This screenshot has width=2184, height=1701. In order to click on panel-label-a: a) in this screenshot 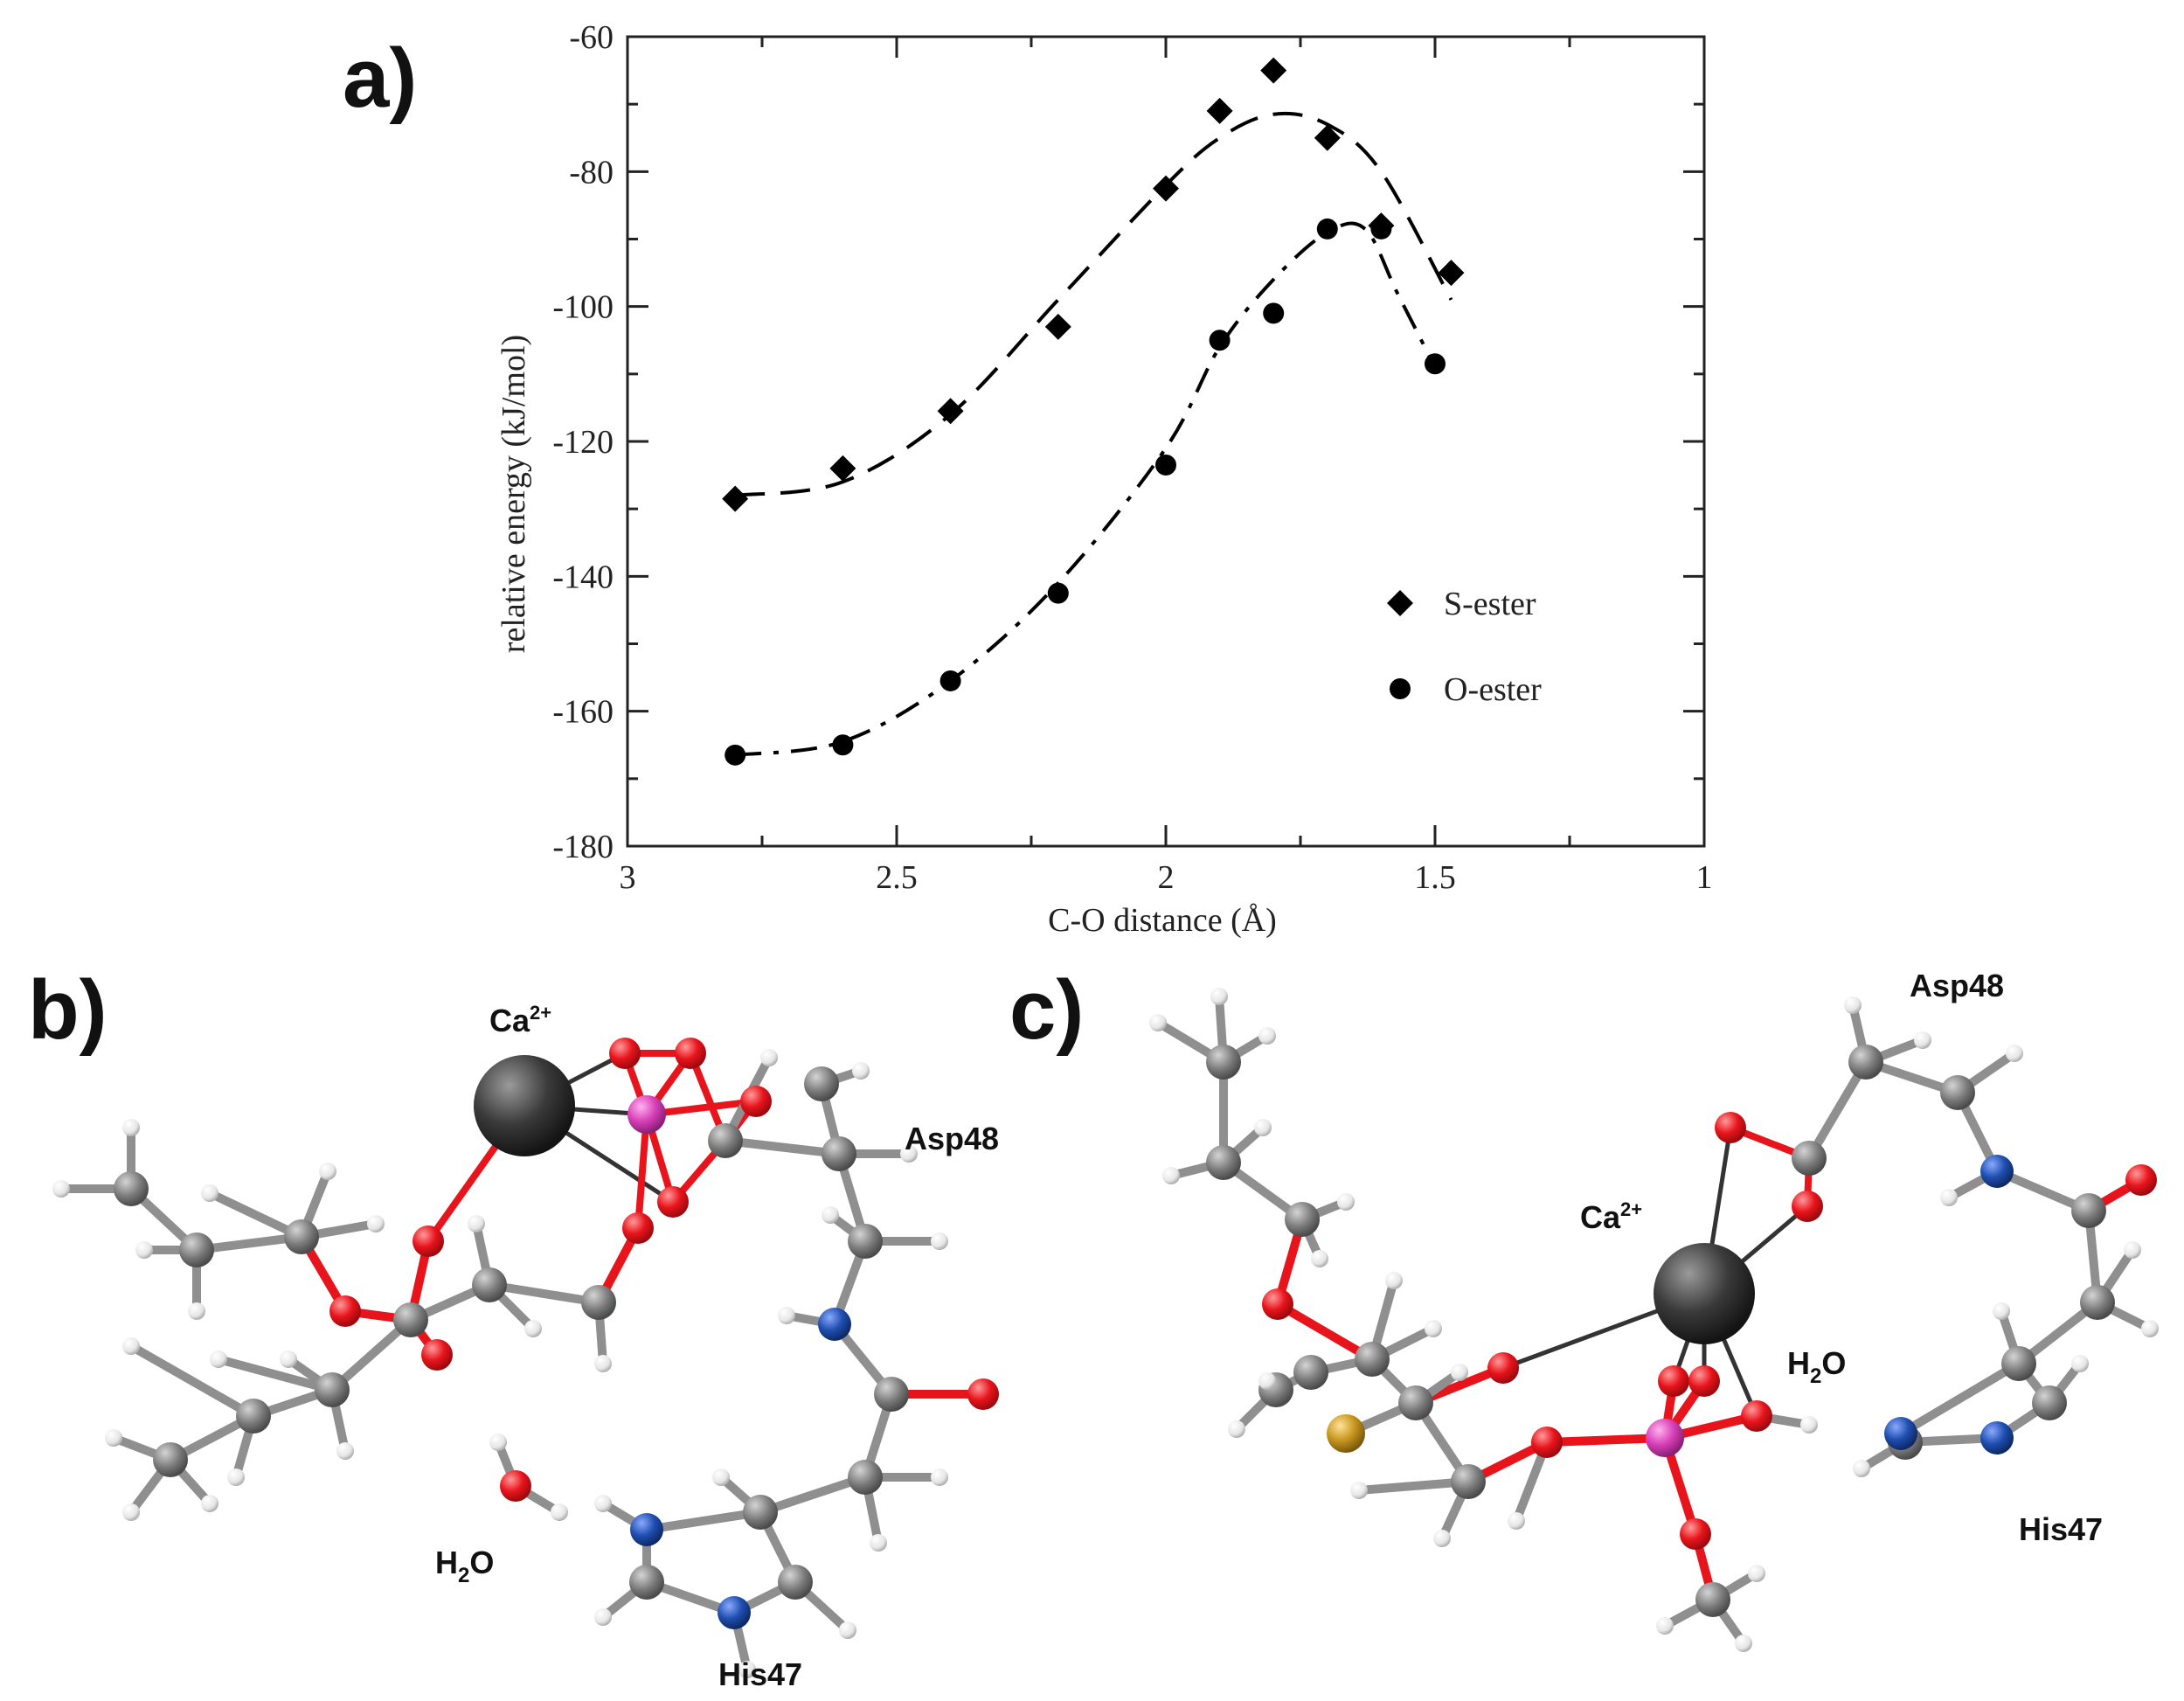, I will do `click(380, 78)`.